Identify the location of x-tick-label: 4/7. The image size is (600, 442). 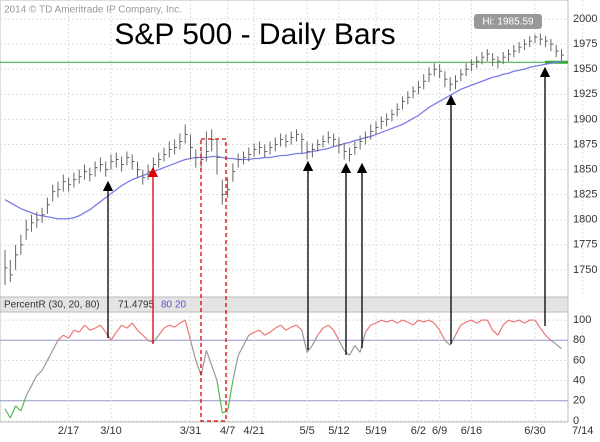
(227, 431).